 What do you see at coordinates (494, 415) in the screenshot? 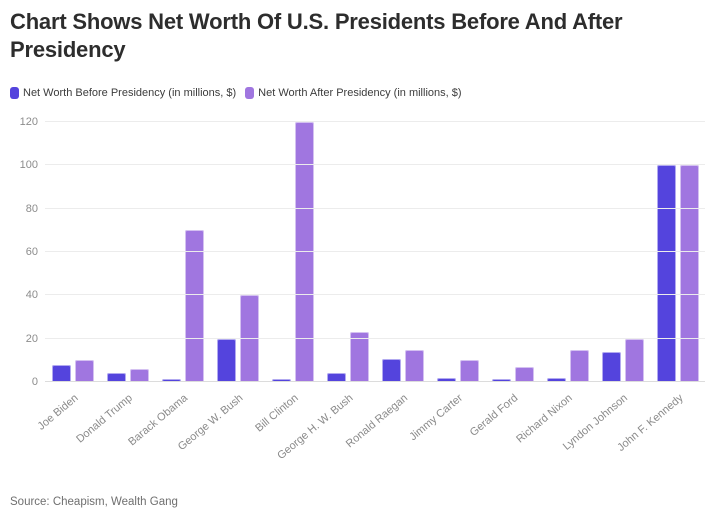
I see `x-axis-label-text: Gerald Ford` at bounding box center [494, 415].